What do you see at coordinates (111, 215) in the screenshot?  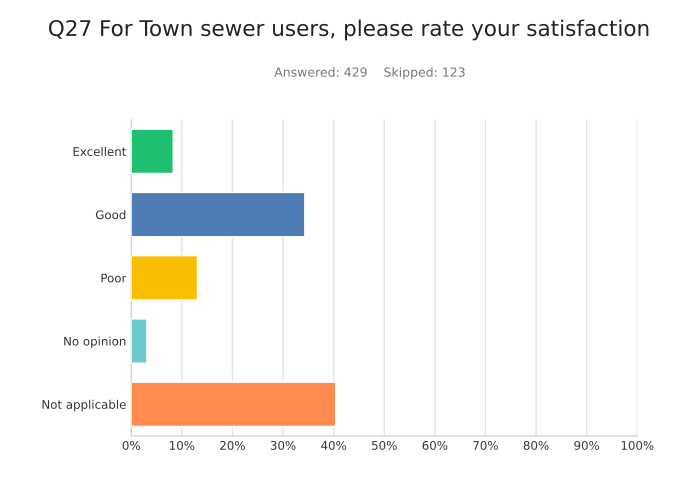 I see `y-tick-label: Good` at bounding box center [111, 215].